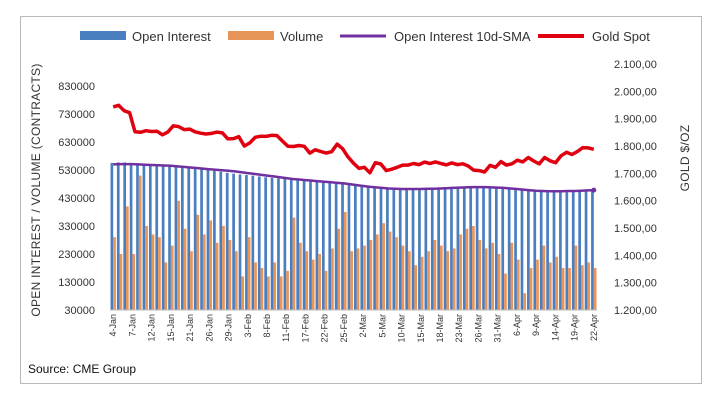 This screenshot has width=718, height=400. Describe the element at coordinates (79, 311) in the screenshot. I see `y-tick-label: 30000` at that location.